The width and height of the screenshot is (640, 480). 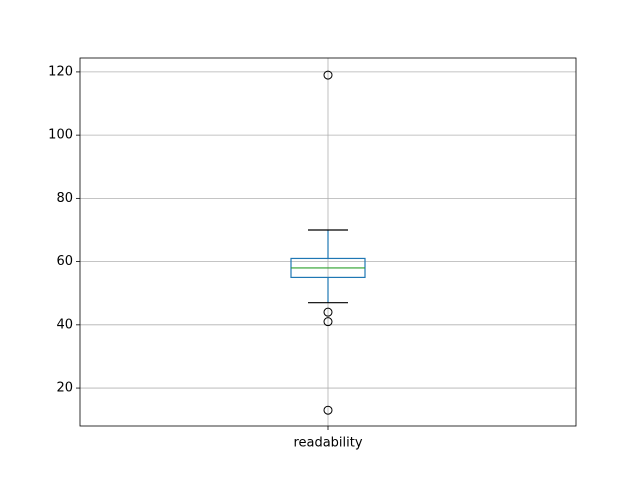 I want to click on y-tick-label: 80, so click(x=64, y=198).